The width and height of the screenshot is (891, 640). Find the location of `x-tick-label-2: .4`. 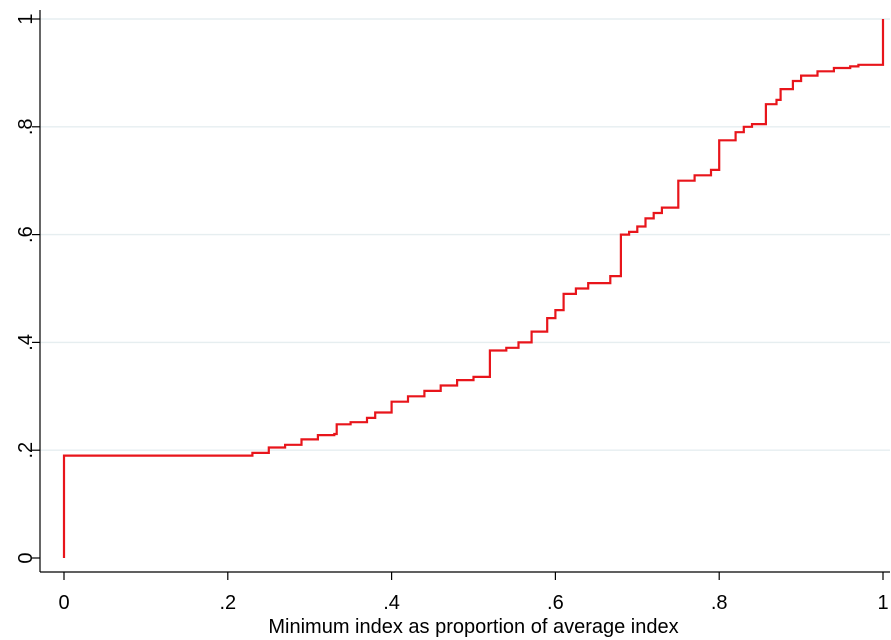

x-tick-label-2: .4 is located at coordinates (391, 603).